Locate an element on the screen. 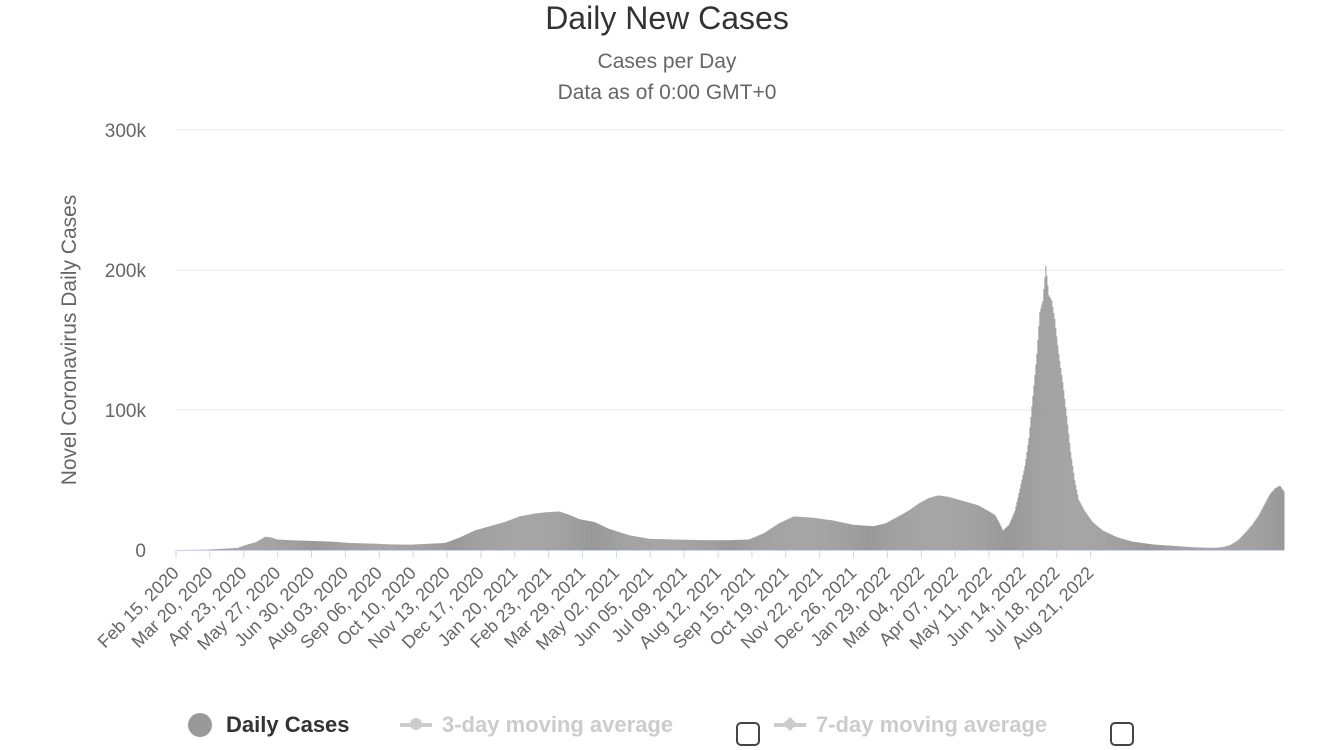  legend-item-3-day-average: 3-day moving average is located at coordinates (536, 725).